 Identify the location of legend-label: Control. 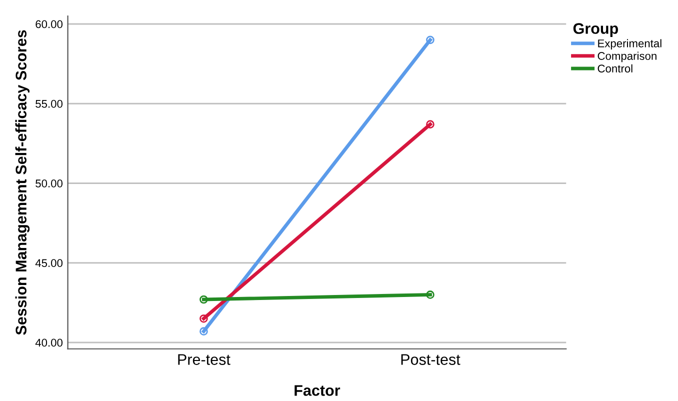
(615, 68).